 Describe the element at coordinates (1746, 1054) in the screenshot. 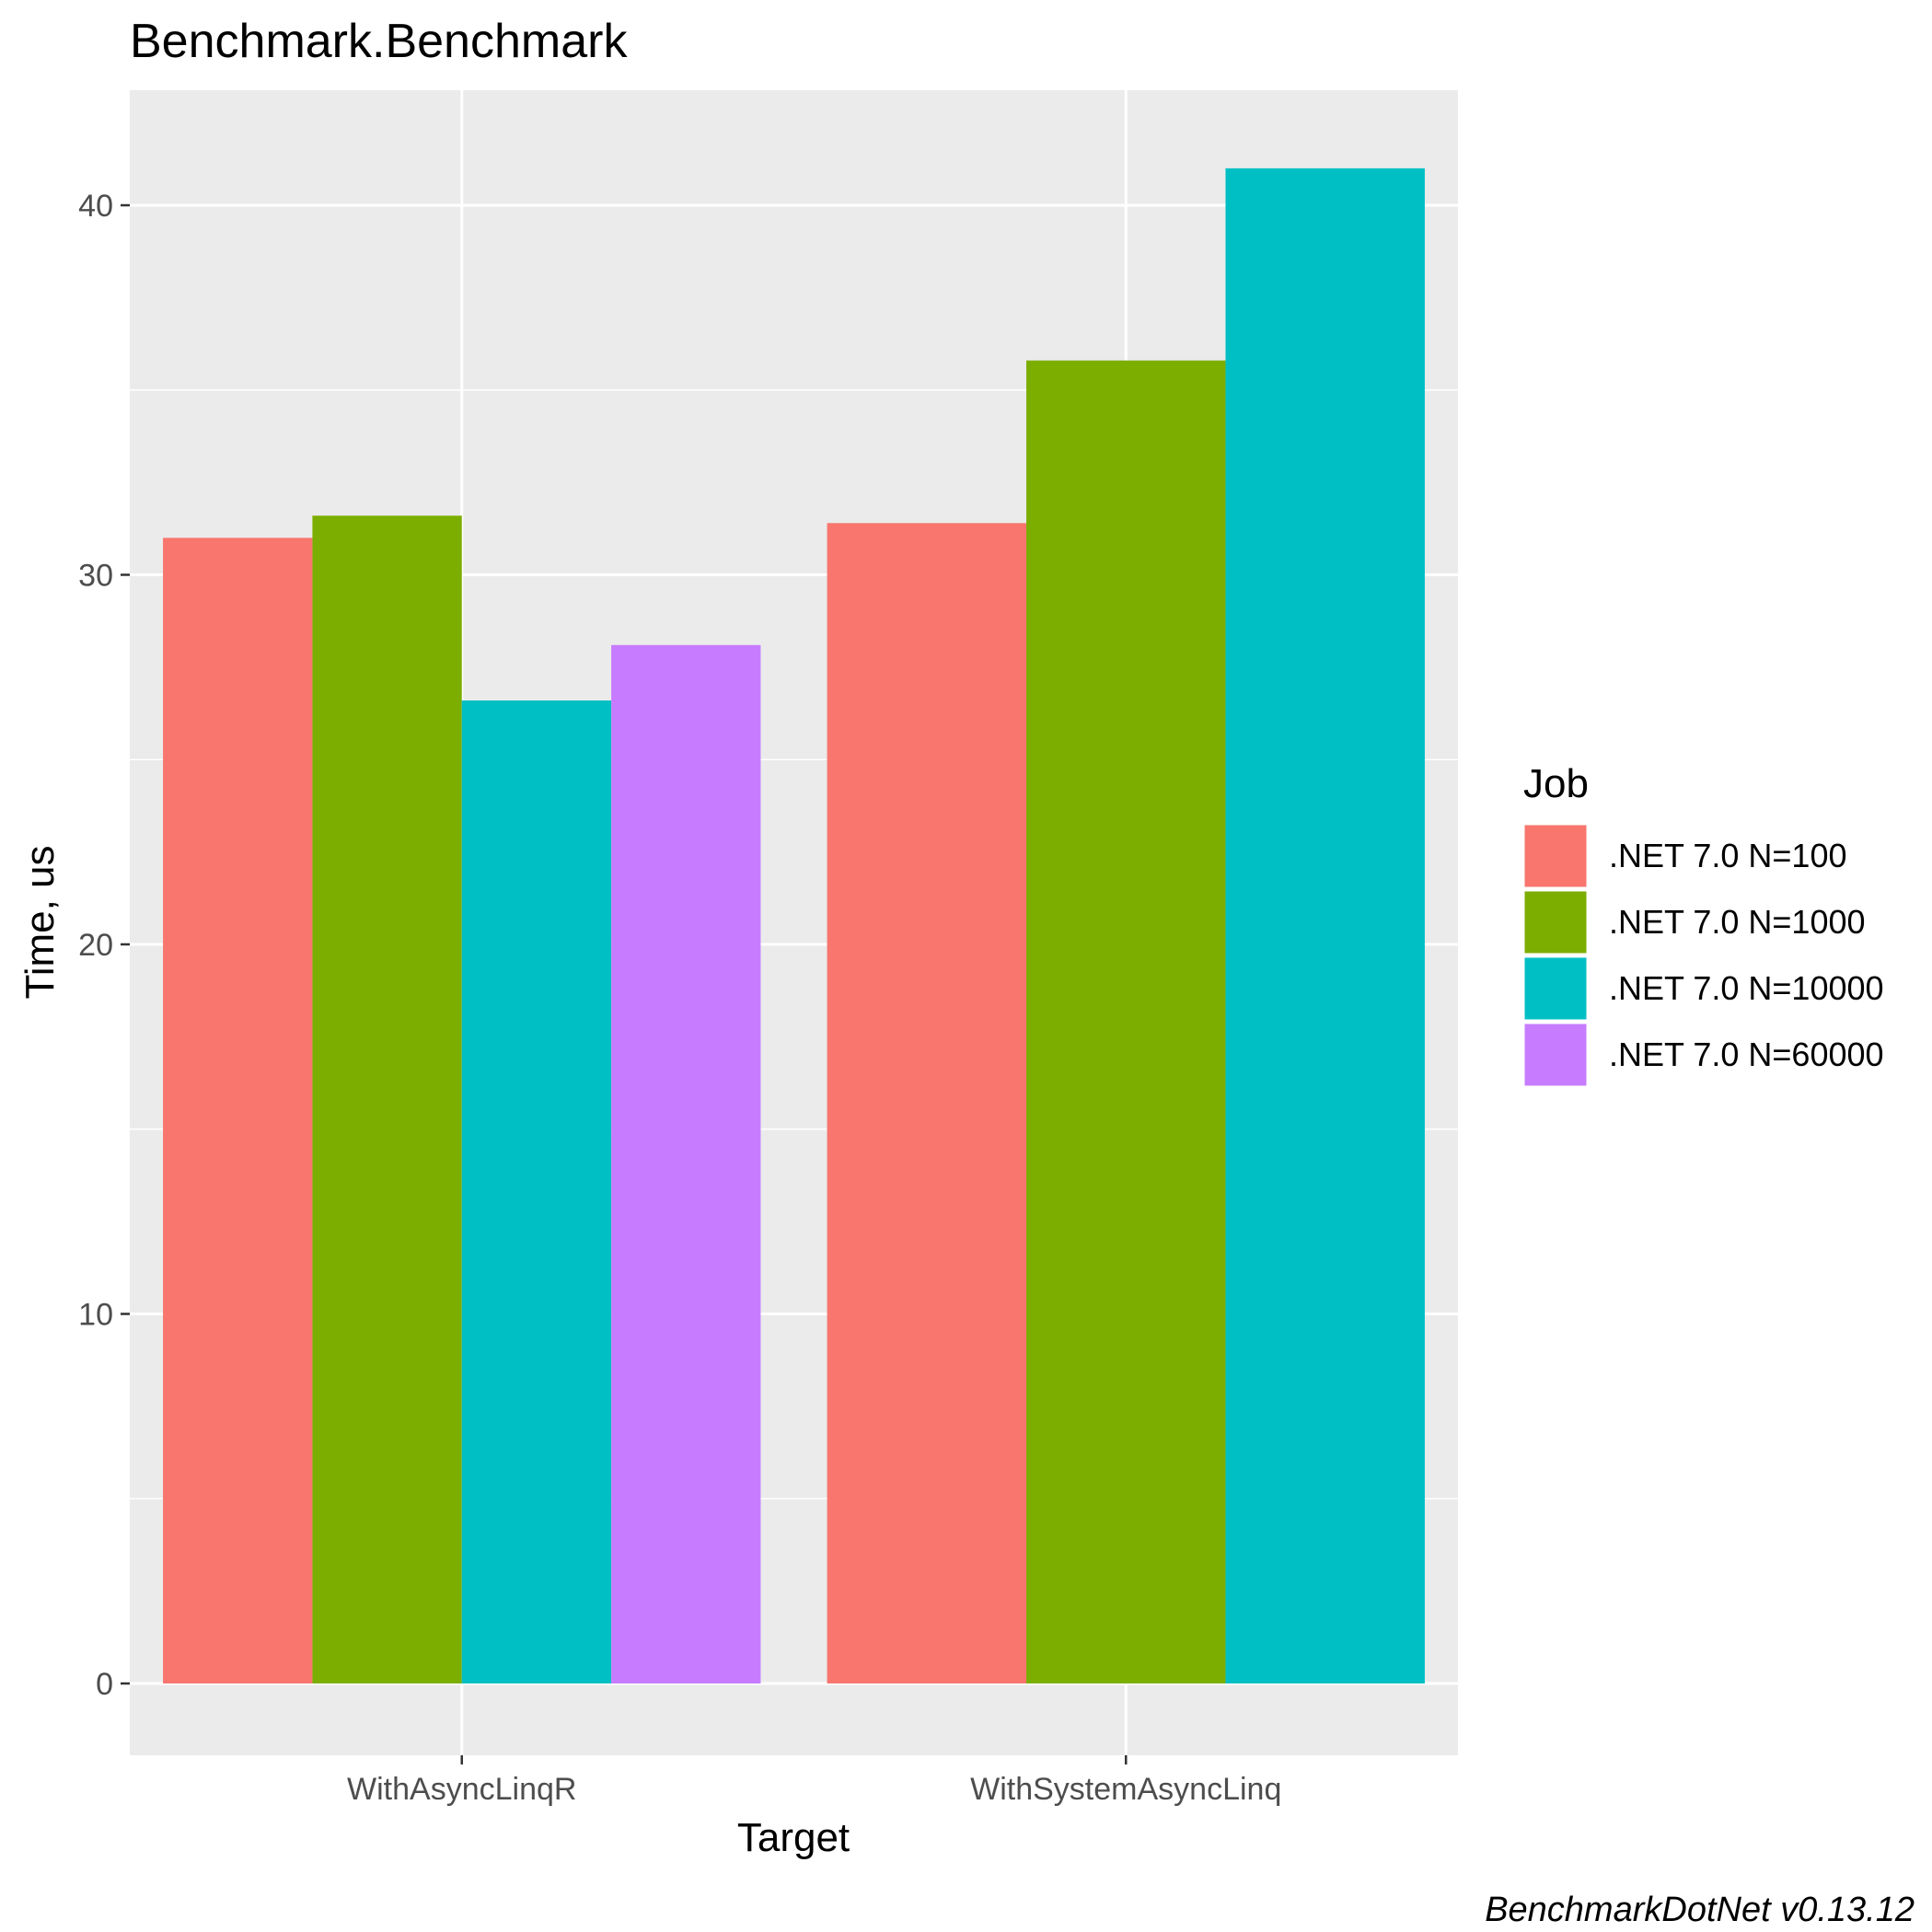

I see `legend-label: .NET 7.0 N=60000` at that location.